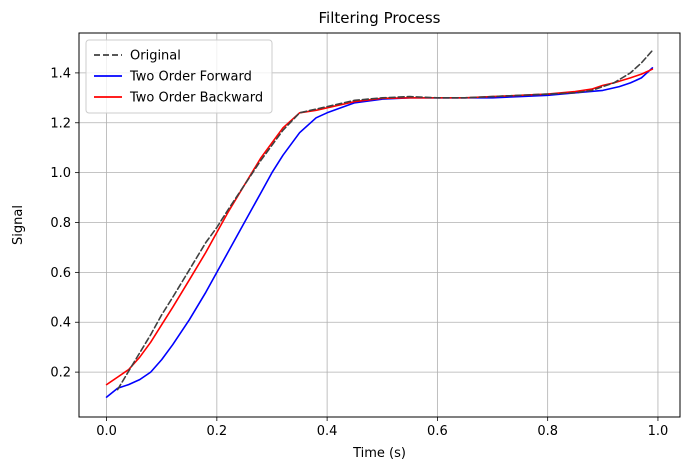  What do you see at coordinates (106, 431) in the screenshot?
I see `x-tick-label: 0.0` at bounding box center [106, 431].